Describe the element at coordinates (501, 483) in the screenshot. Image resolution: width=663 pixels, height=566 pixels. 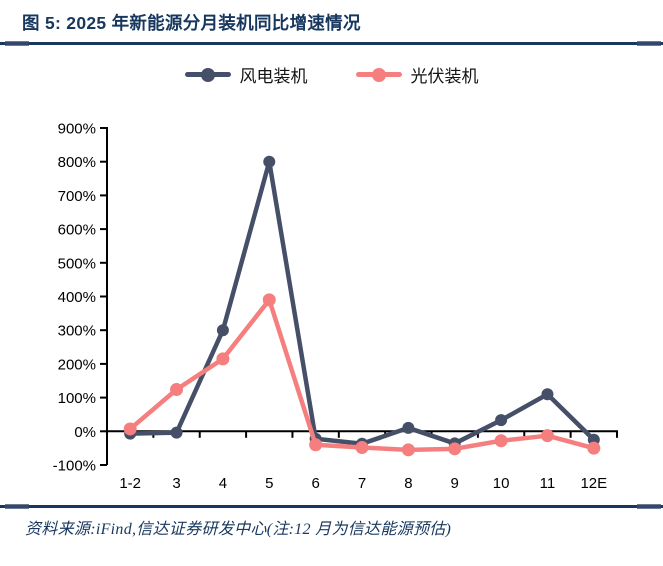
I see `x-axis-label-10: 10` at that location.